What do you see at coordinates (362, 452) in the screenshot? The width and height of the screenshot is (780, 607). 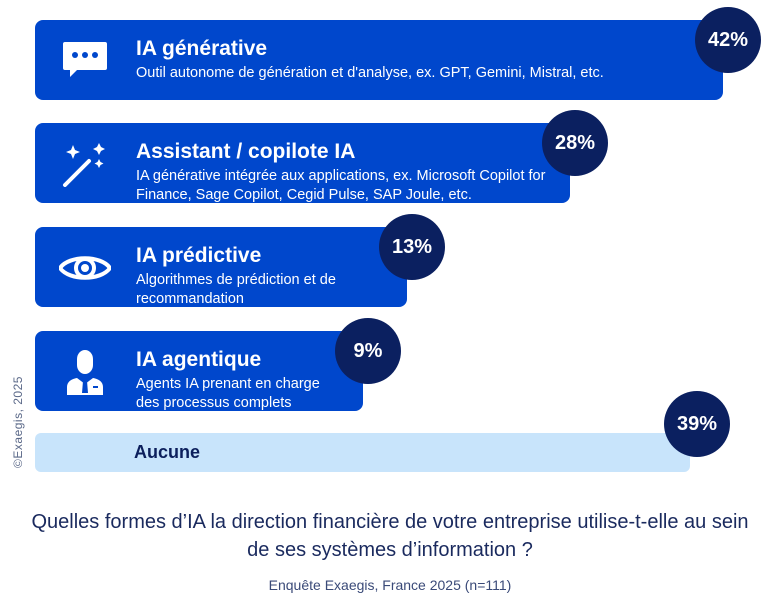 I see `bar-4: Aucune` at bounding box center [362, 452].